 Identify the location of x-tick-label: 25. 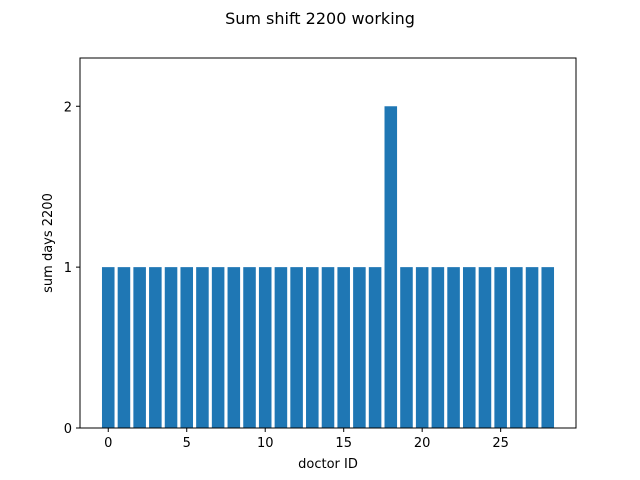
(500, 443).